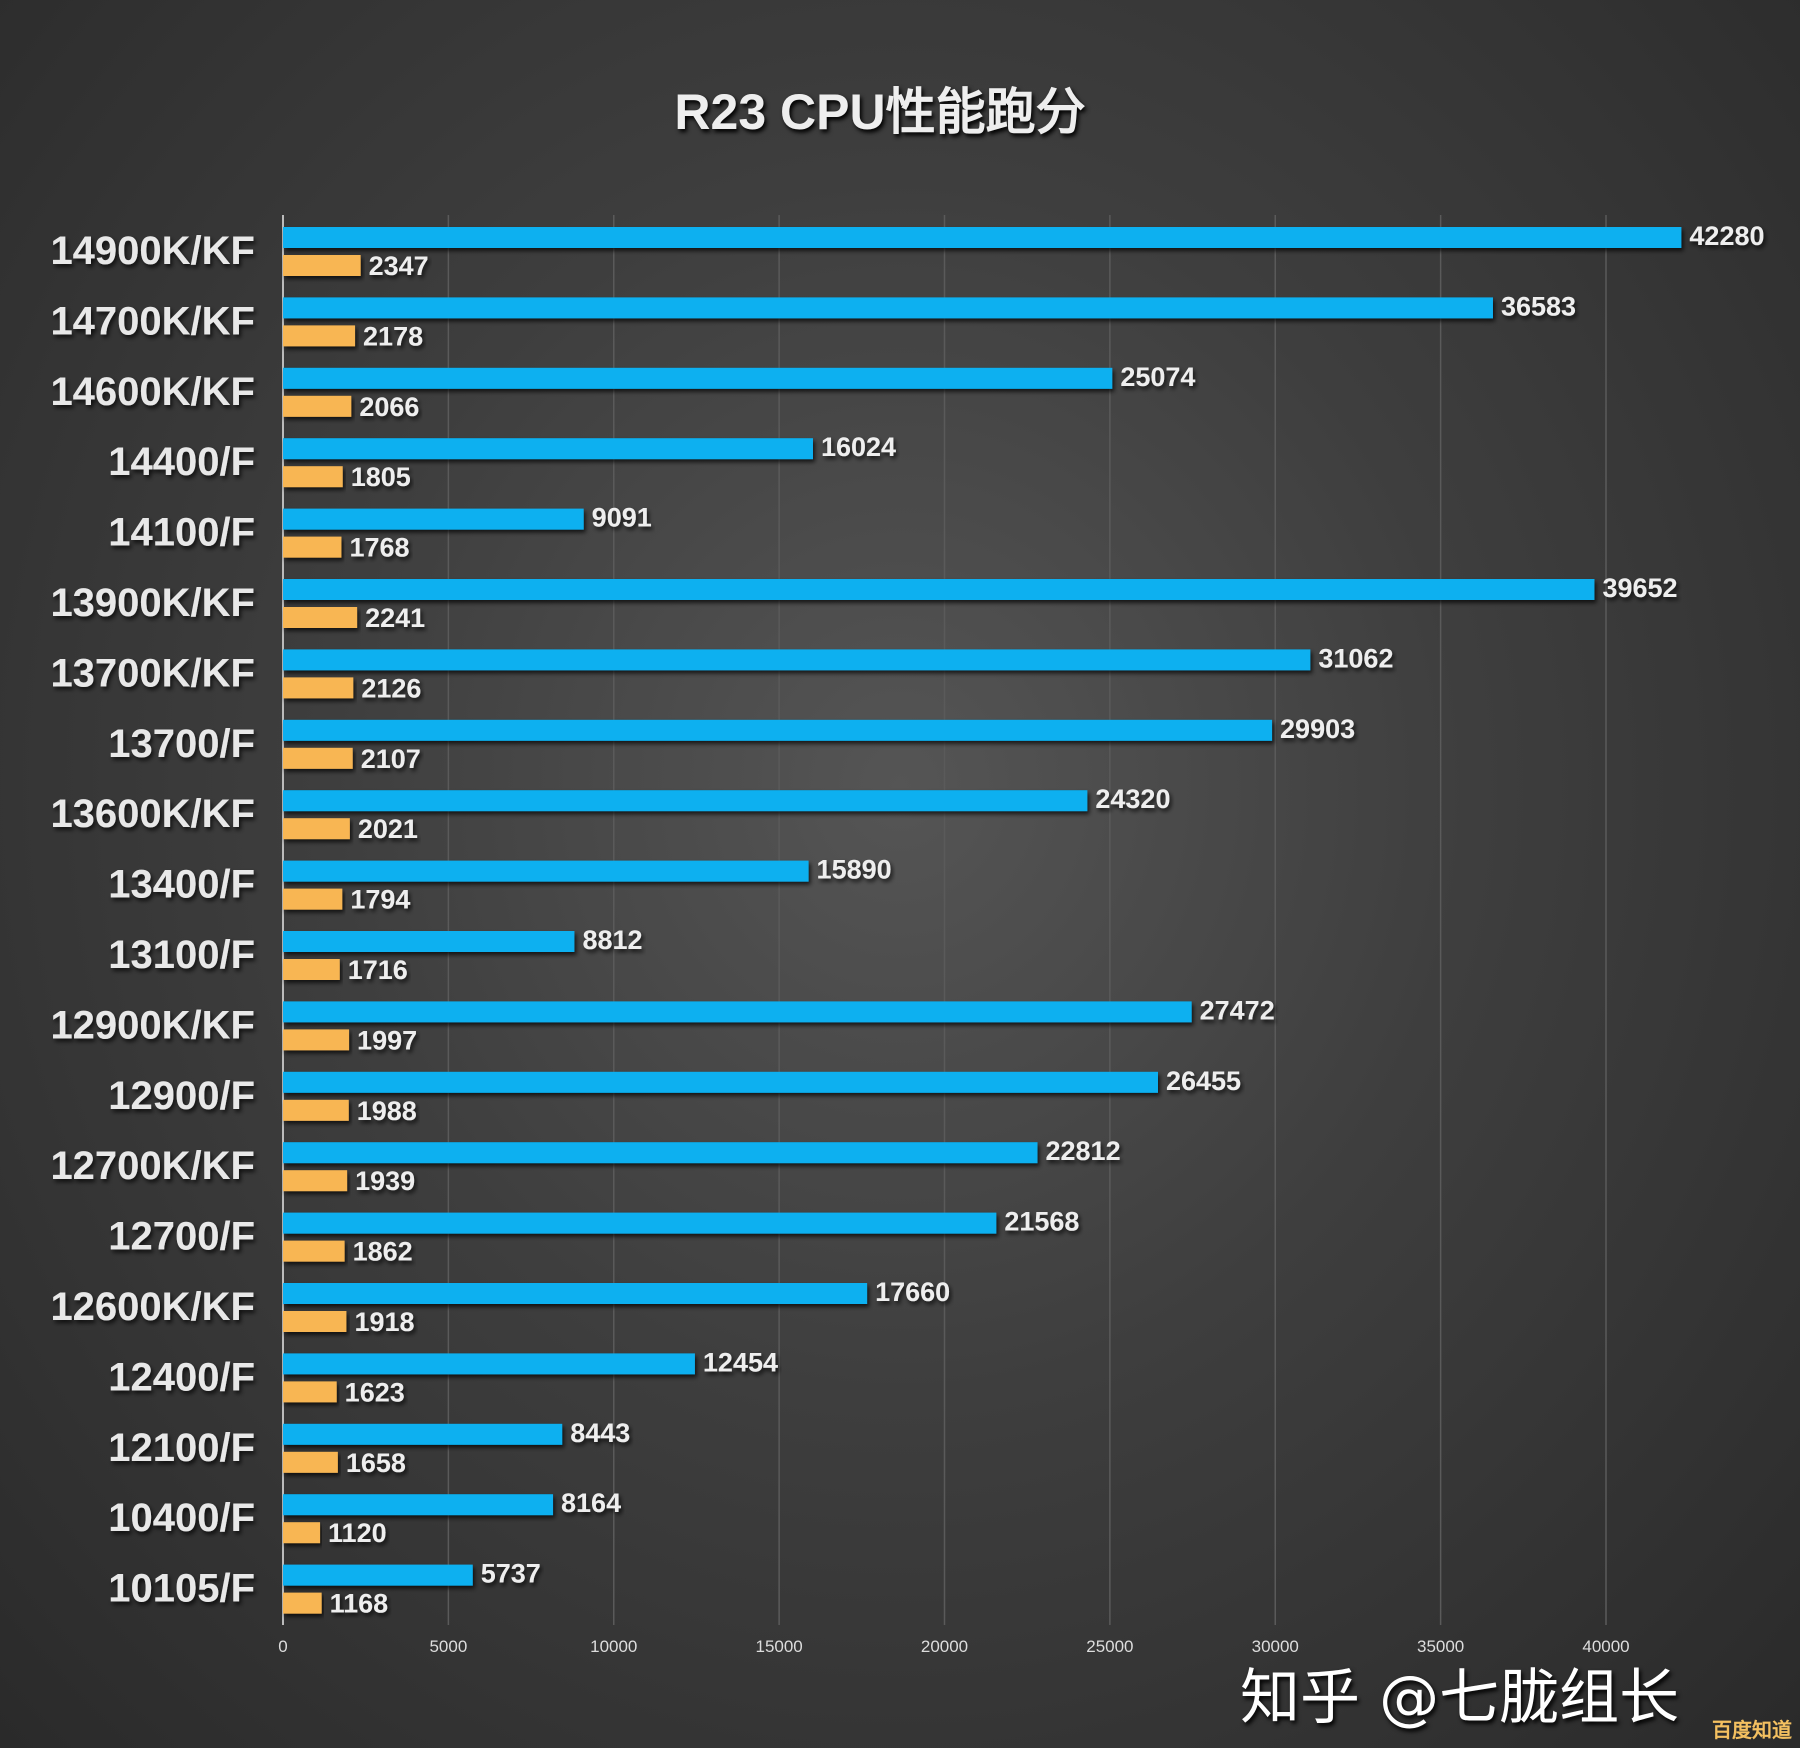 This screenshot has width=1800, height=1748. Describe the element at coordinates (395, 618) in the screenshot. I see `value-label-single-core: 2241` at that location.